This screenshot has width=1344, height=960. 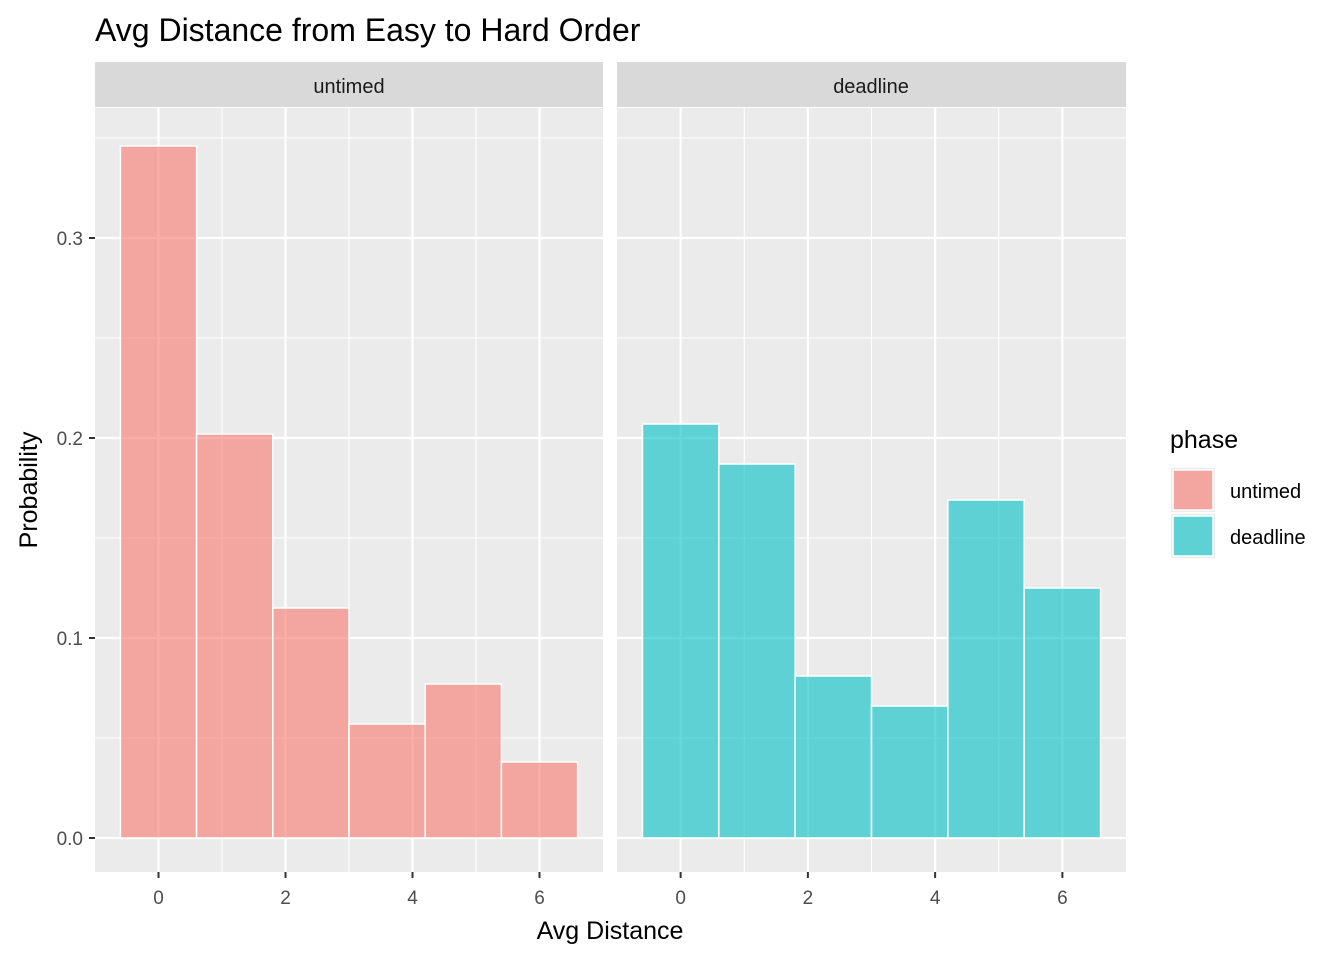 What do you see at coordinates (348, 87) in the screenshot?
I see `strip-label: untimed` at bounding box center [348, 87].